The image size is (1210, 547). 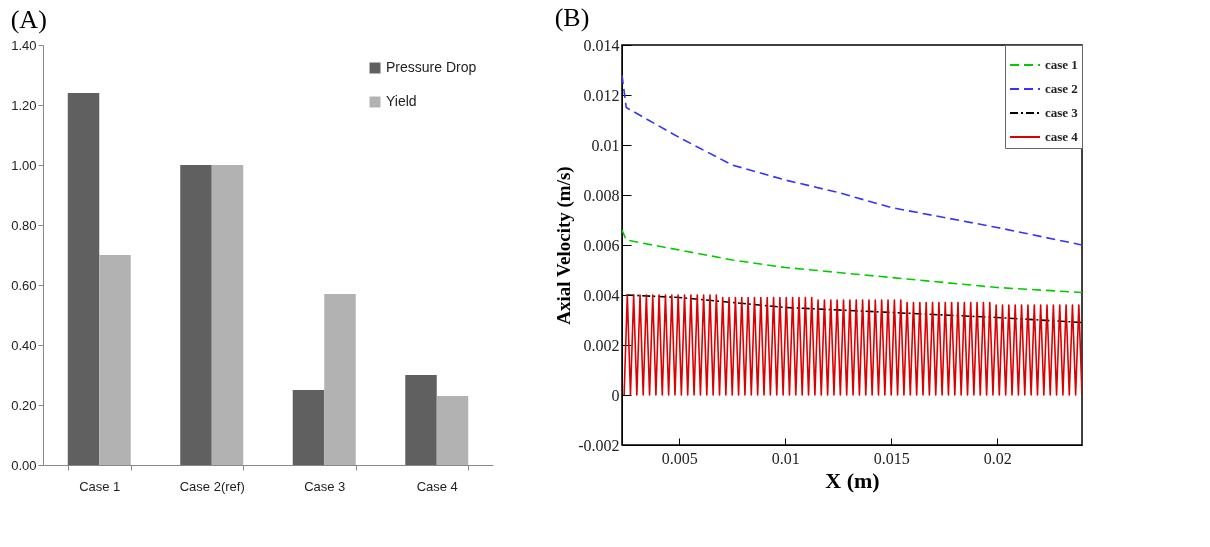 I want to click on legend-label: Pressure Drop, so click(x=431, y=67).